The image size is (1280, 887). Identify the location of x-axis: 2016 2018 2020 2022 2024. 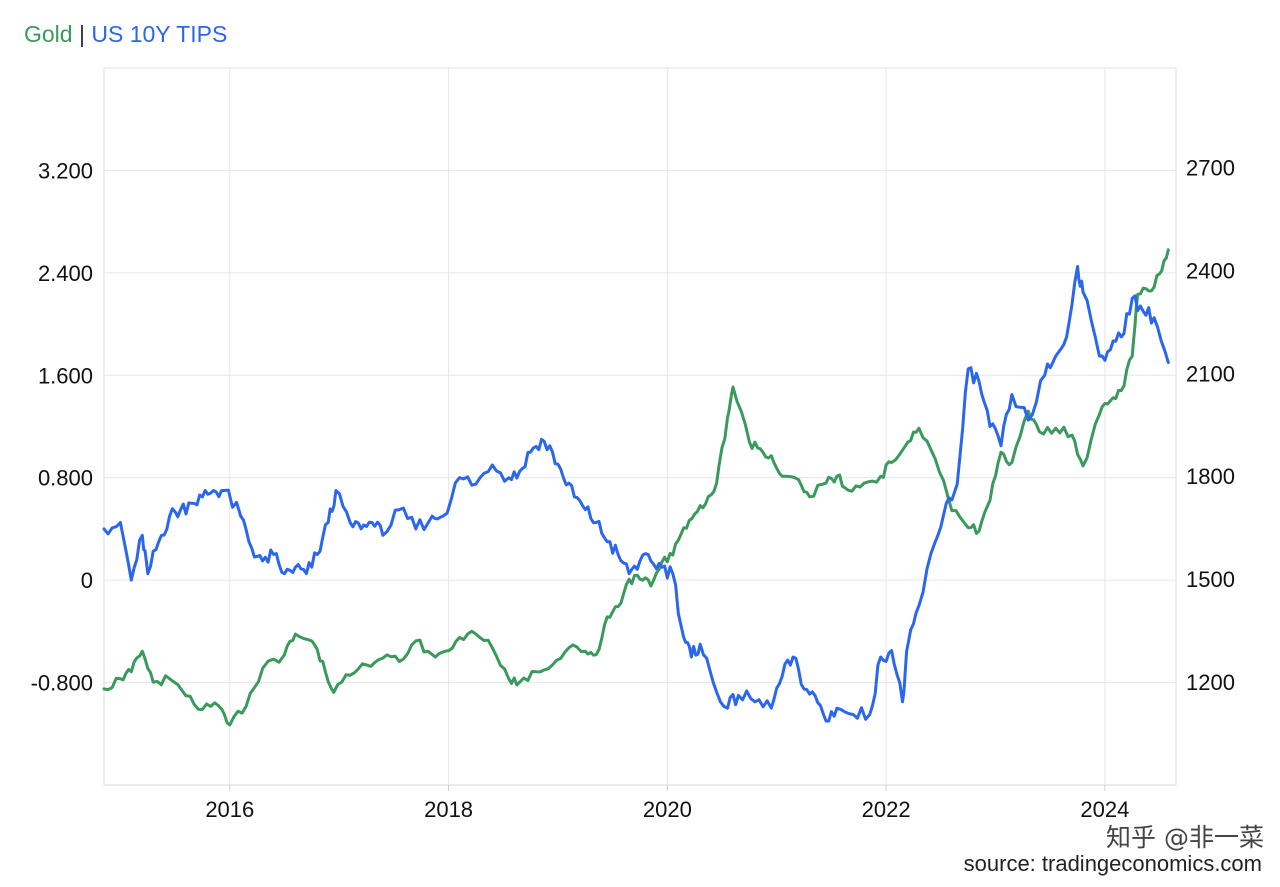
(667, 803).